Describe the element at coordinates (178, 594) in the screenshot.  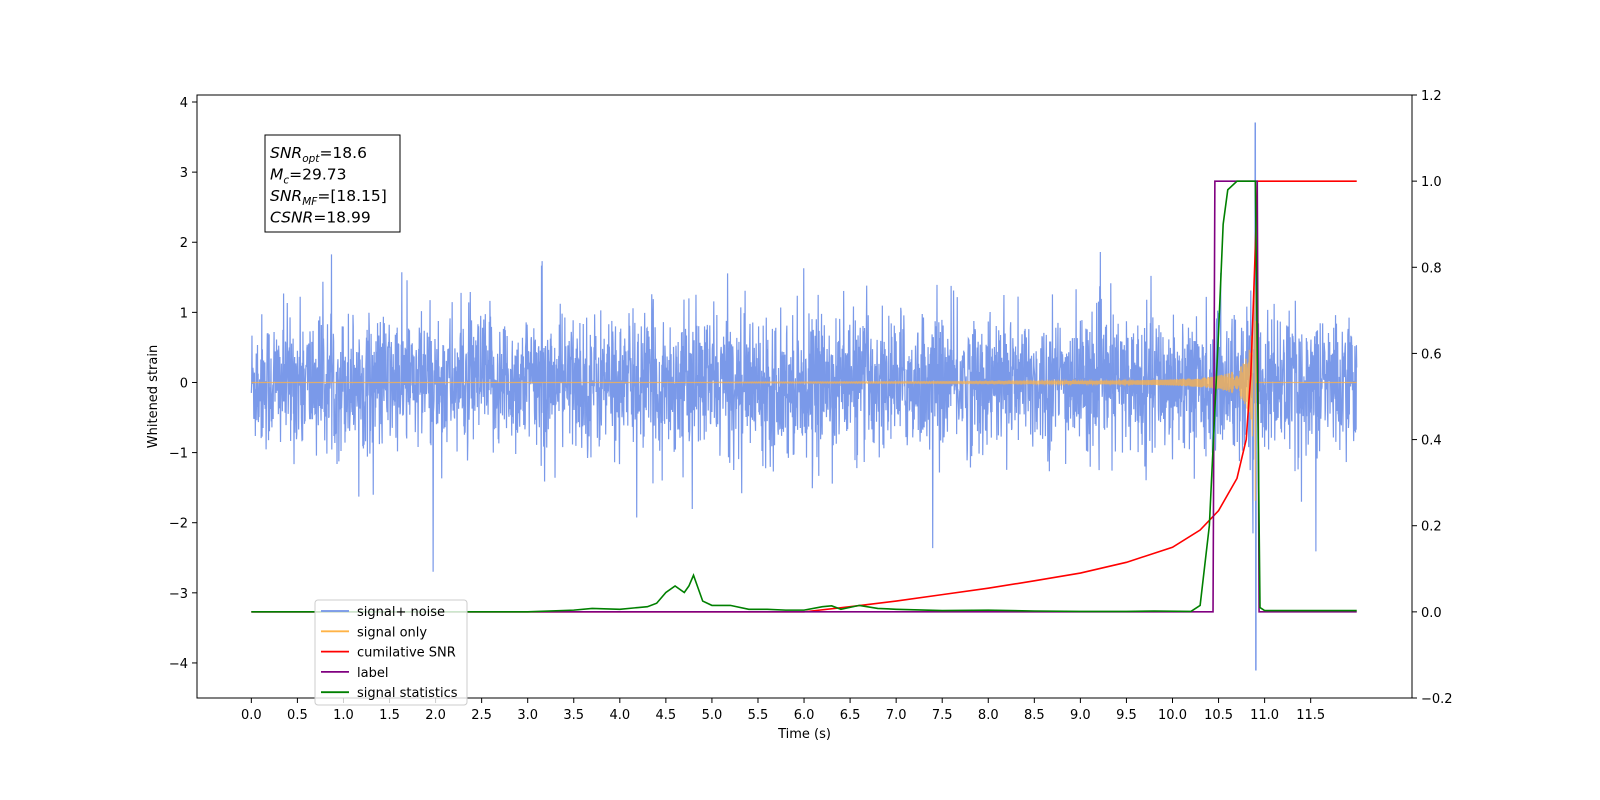
I see `y-left-tick-label: −3` at that location.